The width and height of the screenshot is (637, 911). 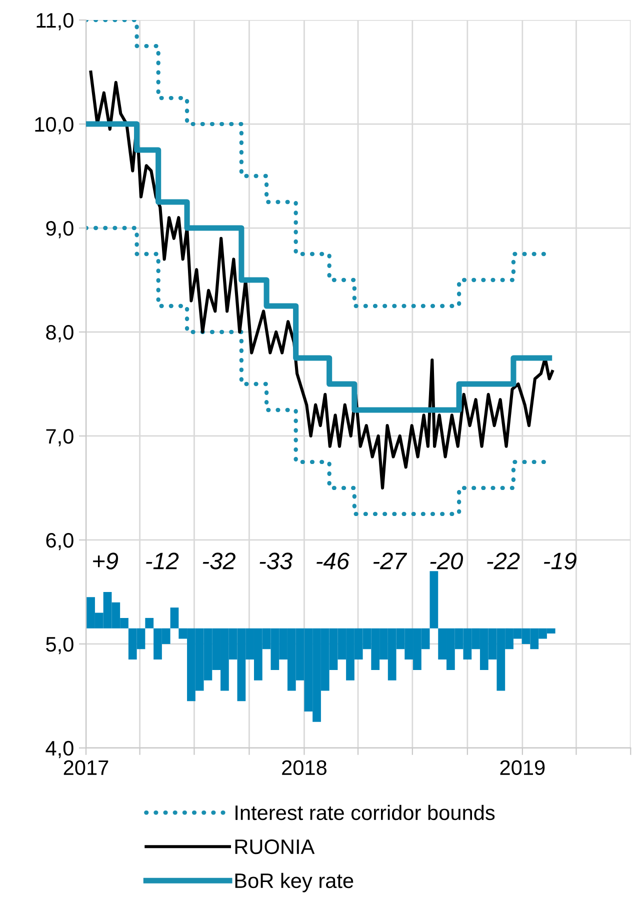 What do you see at coordinates (162, 561) in the screenshot?
I see `annotation: -12` at bounding box center [162, 561].